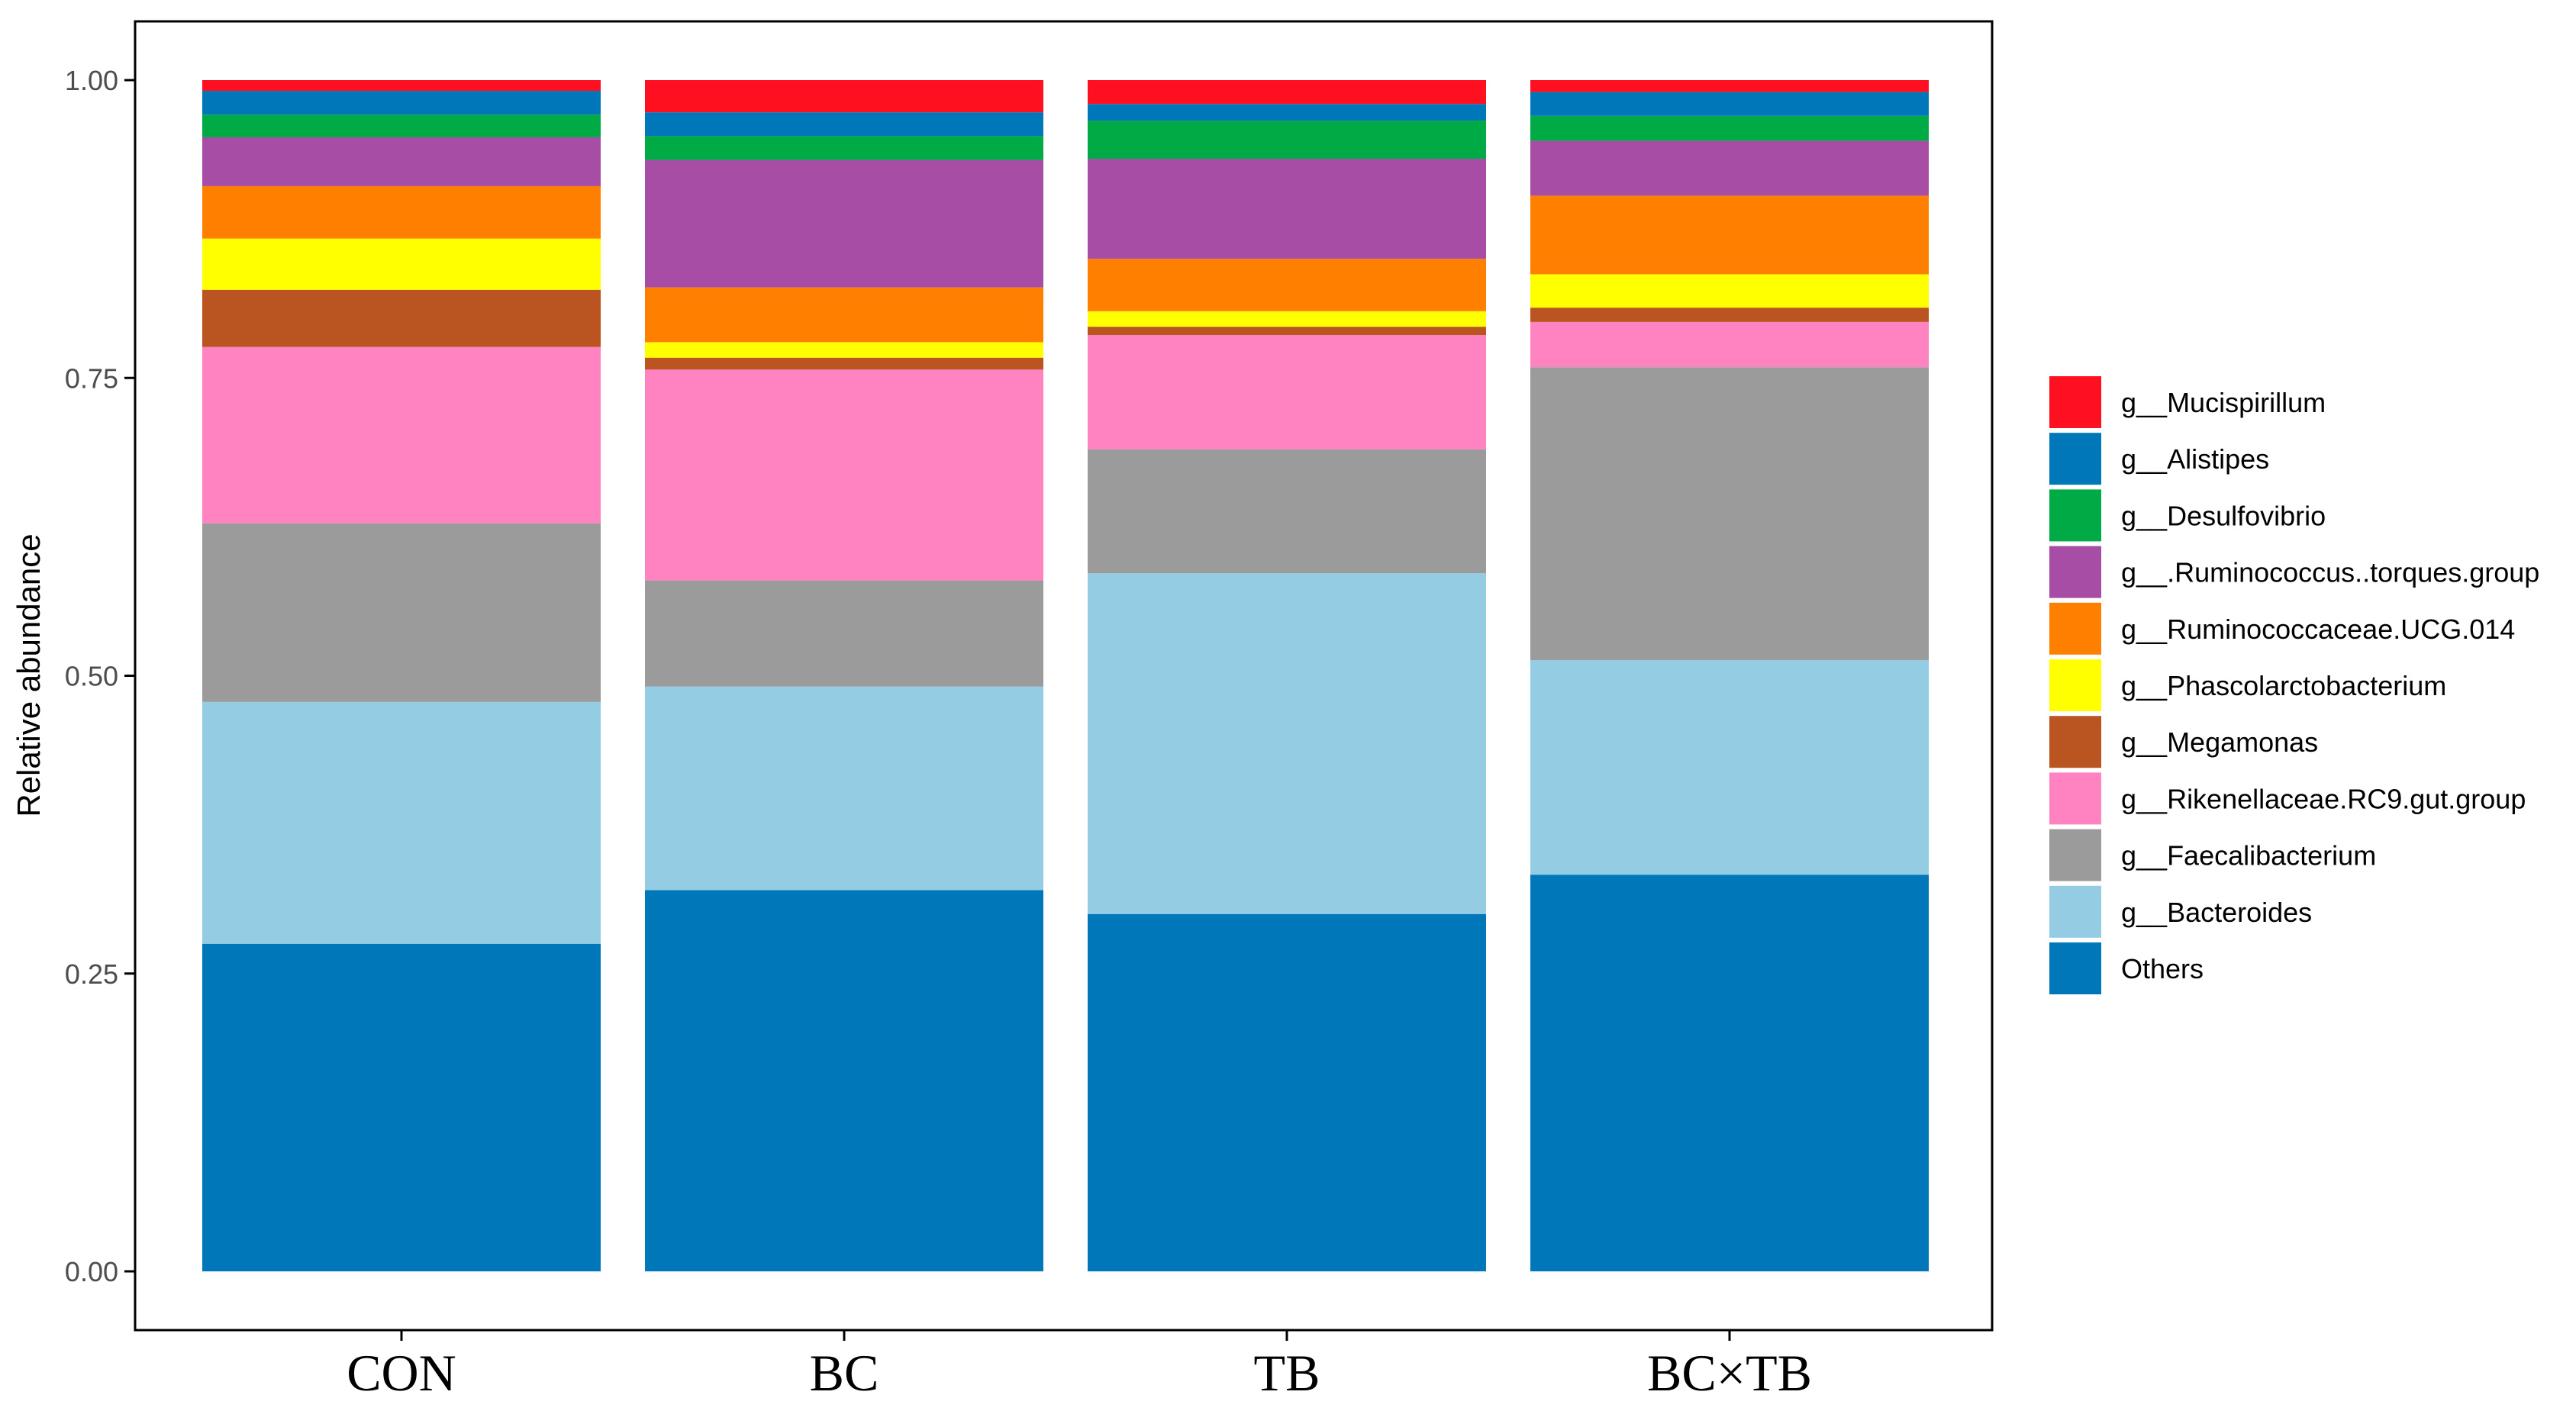 The width and height of the screenshot is (2576, 1411). Describe the element at coordinates (1287, 392) in the screenshot. I see `bar-segment-TB-g__Rikenellaceae.RC9.gut.group` at that location.